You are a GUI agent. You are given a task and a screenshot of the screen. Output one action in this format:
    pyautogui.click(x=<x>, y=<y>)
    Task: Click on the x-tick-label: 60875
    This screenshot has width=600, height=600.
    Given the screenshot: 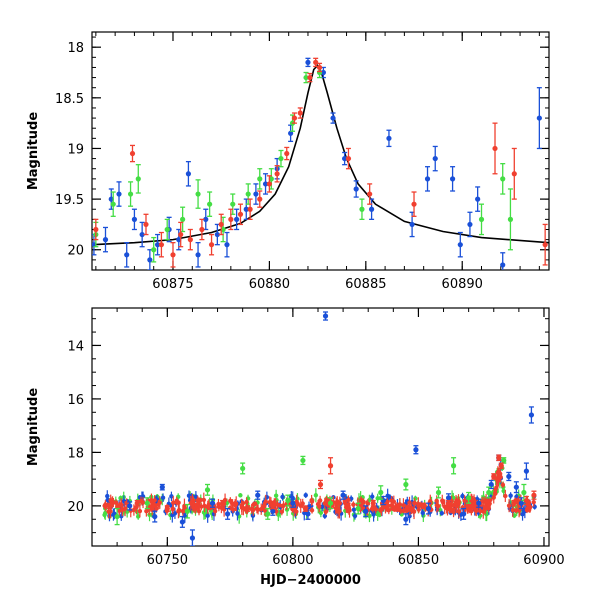 What is the action you would take?
    pyautogui.click(x=172, y=284)
    